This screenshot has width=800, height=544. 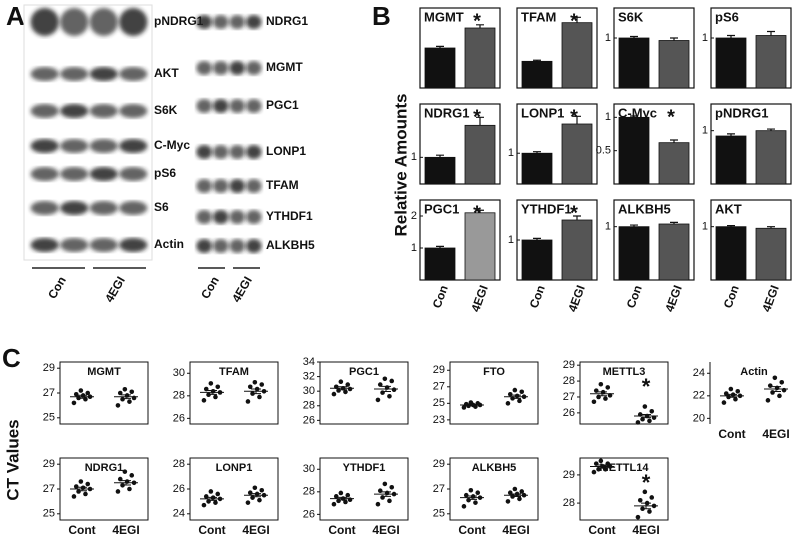 What do you see at coordinates (234, 468) in the screenshot?
I see `chart-title: LONP1` at bounding box center [234, 468].